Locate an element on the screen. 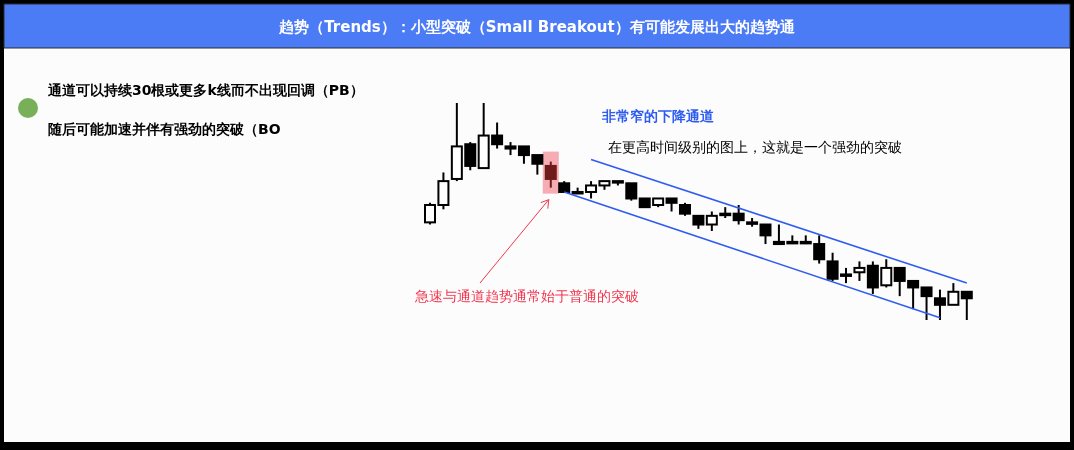  text: 非常窄的下降通道 is located at coordinates (658, 116).